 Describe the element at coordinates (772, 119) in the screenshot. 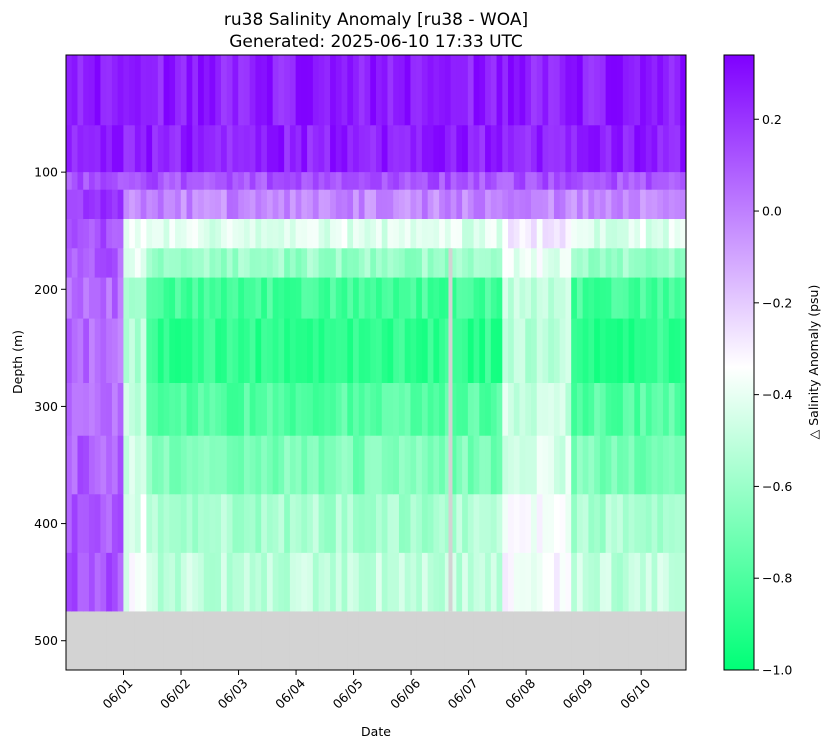

I see `colorbar-tick-label: 0.2` at that location.